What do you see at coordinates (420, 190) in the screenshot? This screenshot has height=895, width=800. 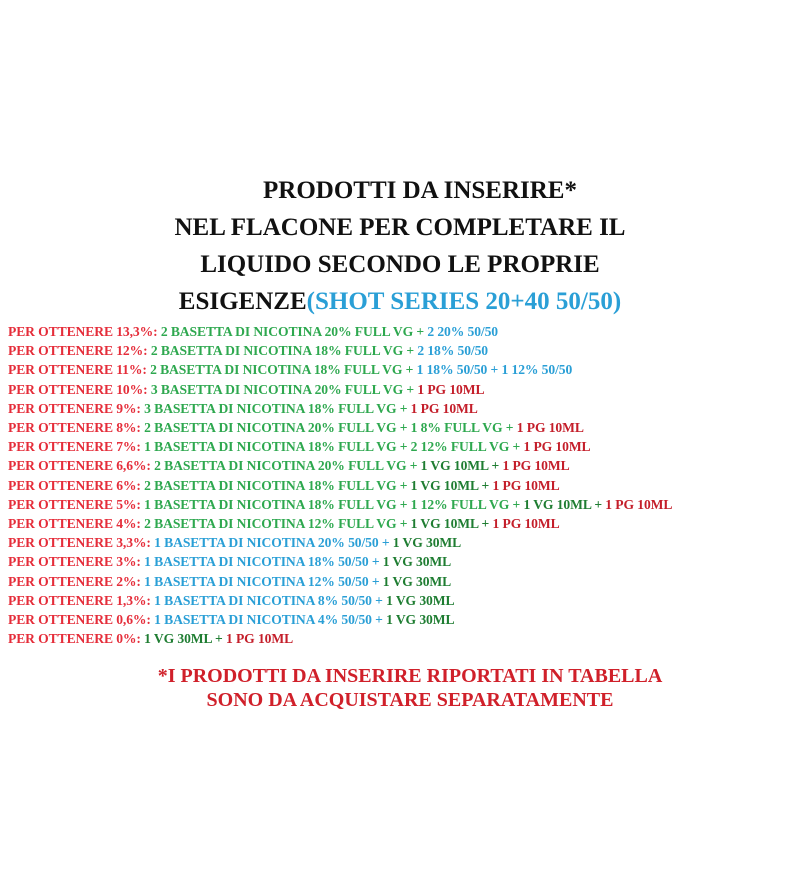 I see `title-line: Prodotti da inserire*` at bounding box center [420, 190].